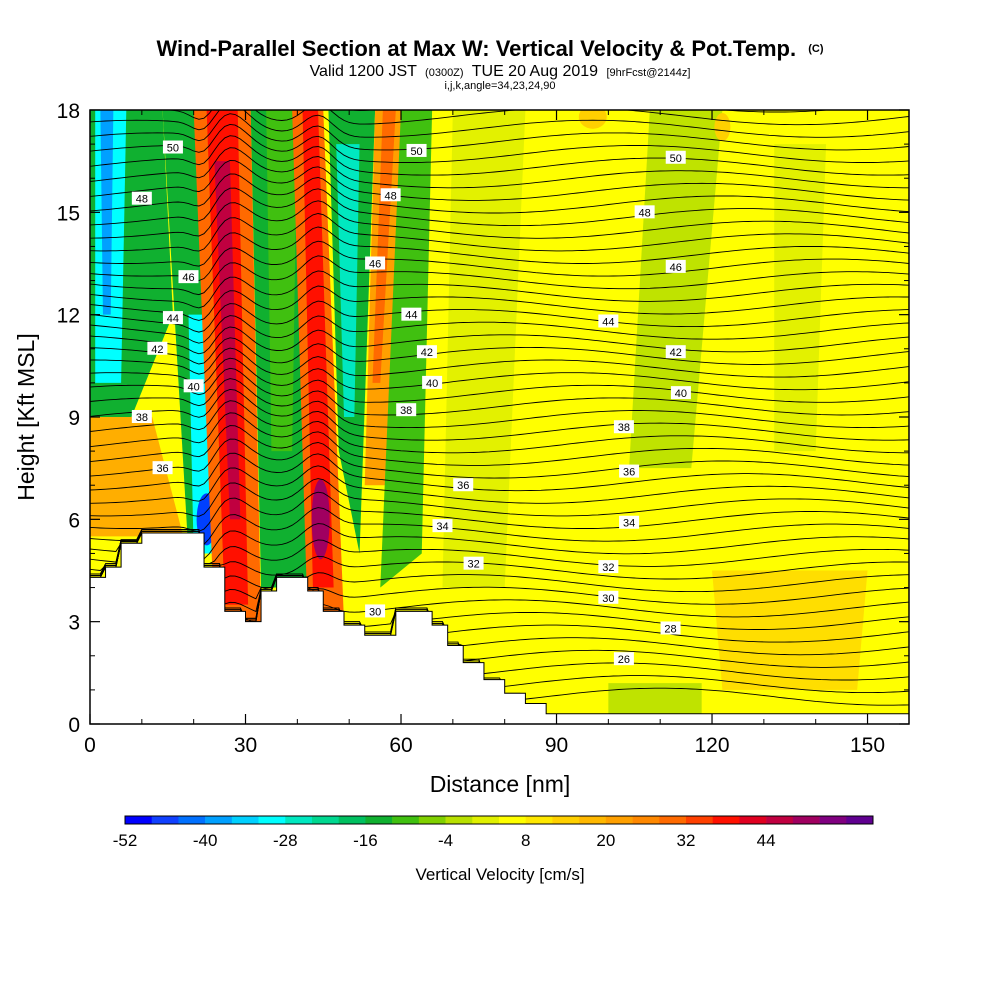 The height and width of the screenshot is (1000, 1000). I want to click on chart-ijk-info: i,j,k,angle=34,23,24,90, so click(499, 86).